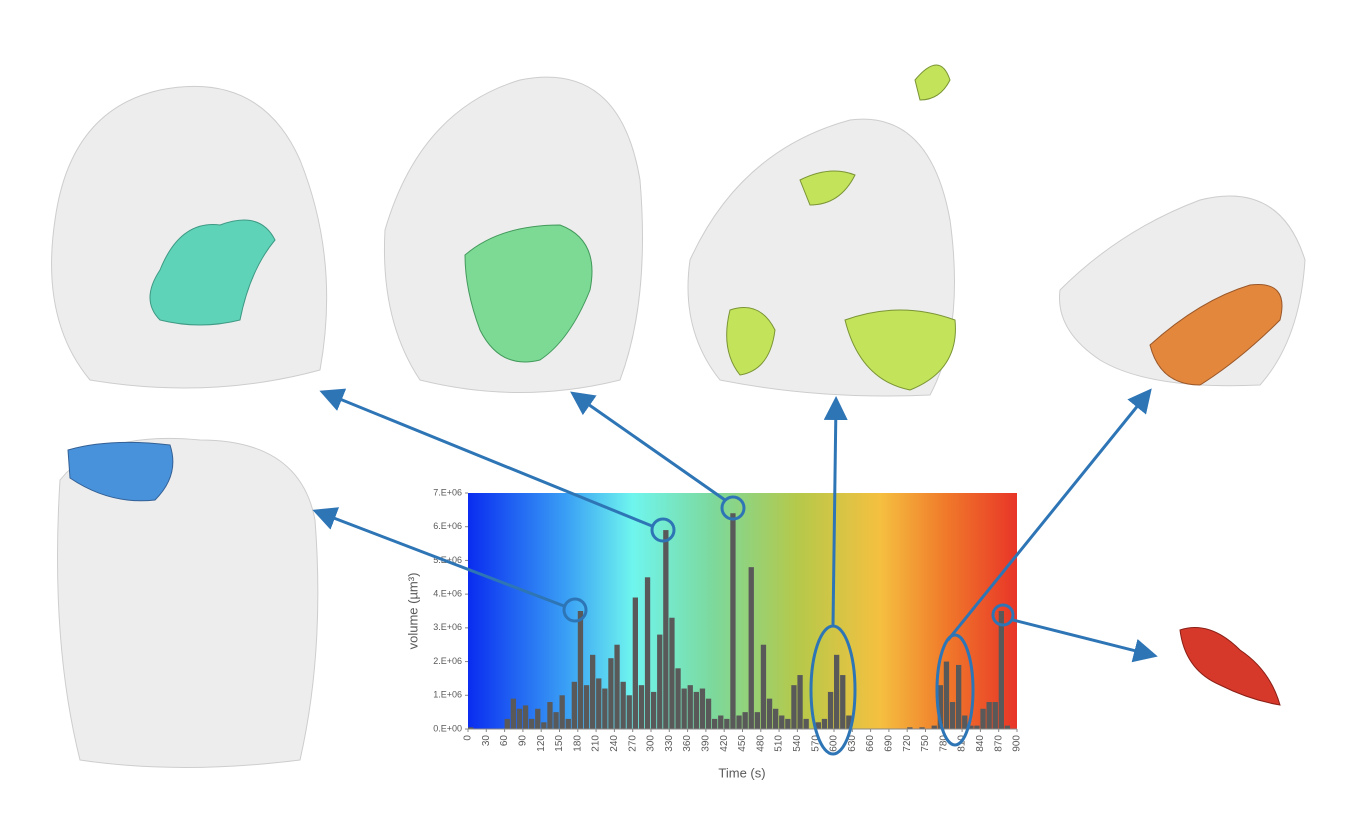 This screenshot has height=815, width=1351. What do you see at coordinates (834, 743) in the screenshot?
I see `x-tick-label: 600` at bounding box center [834, 743].